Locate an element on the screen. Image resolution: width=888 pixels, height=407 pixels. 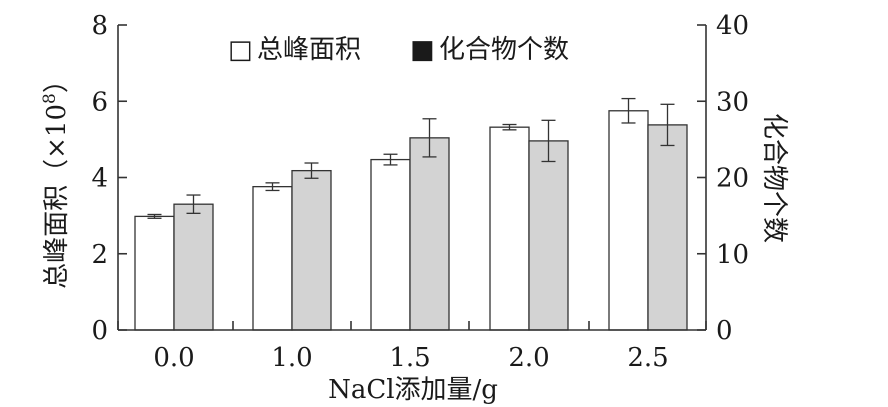
right-y-tick-label-0: 0 is located at coordinates (724, 331).